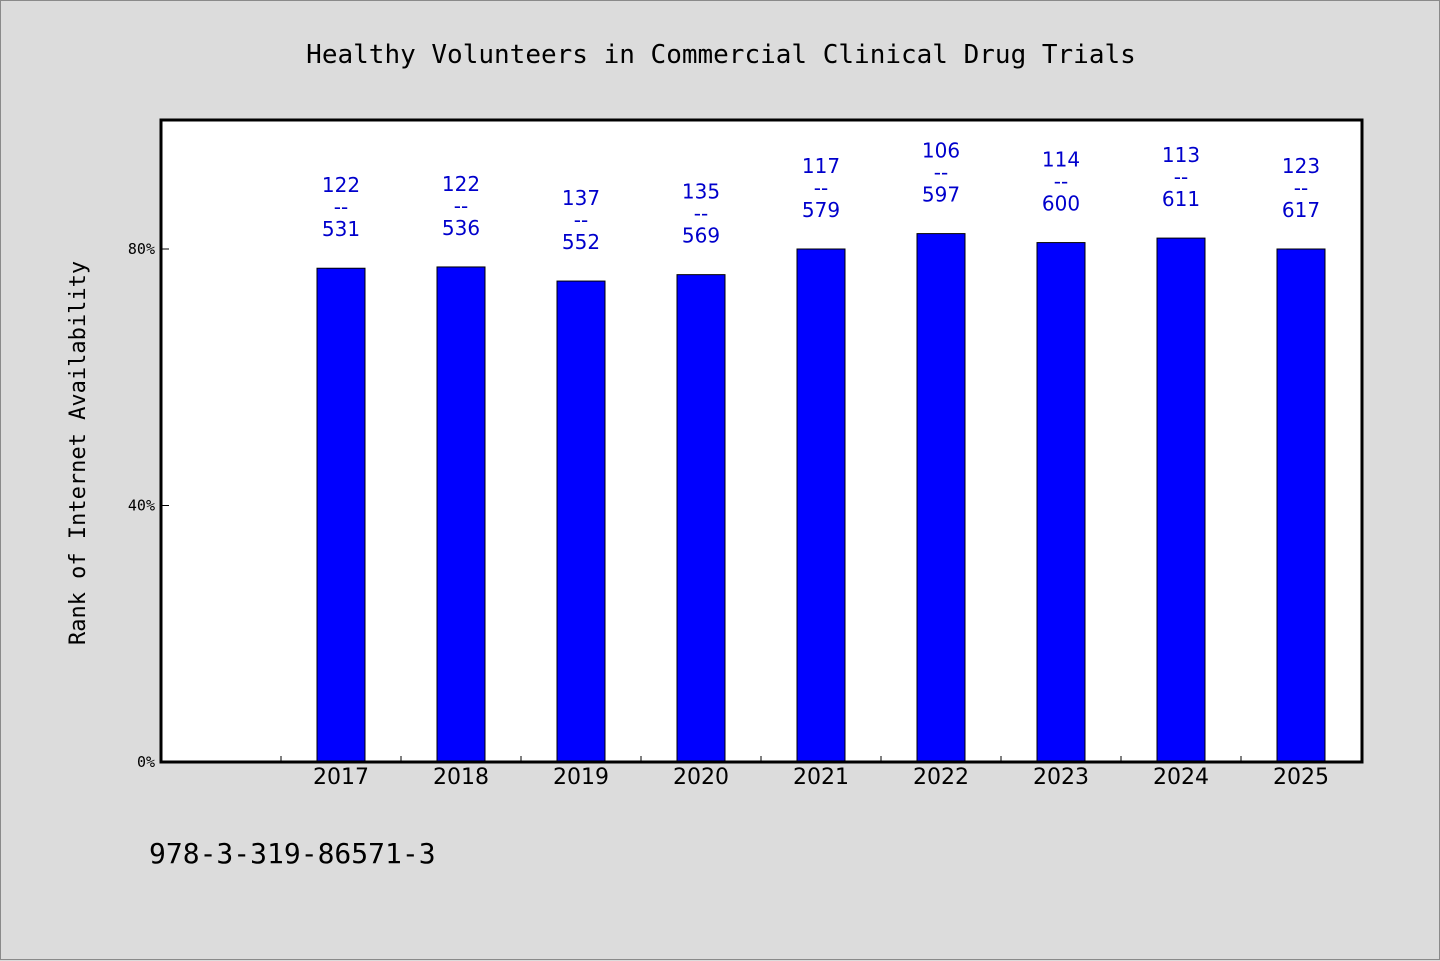 This screenshot has width=1440, height=961. What do you see at coordinates (141, 506) in the screenshot?
I see `y-tick-label-40: 40%` at bounding box center [141, 506].